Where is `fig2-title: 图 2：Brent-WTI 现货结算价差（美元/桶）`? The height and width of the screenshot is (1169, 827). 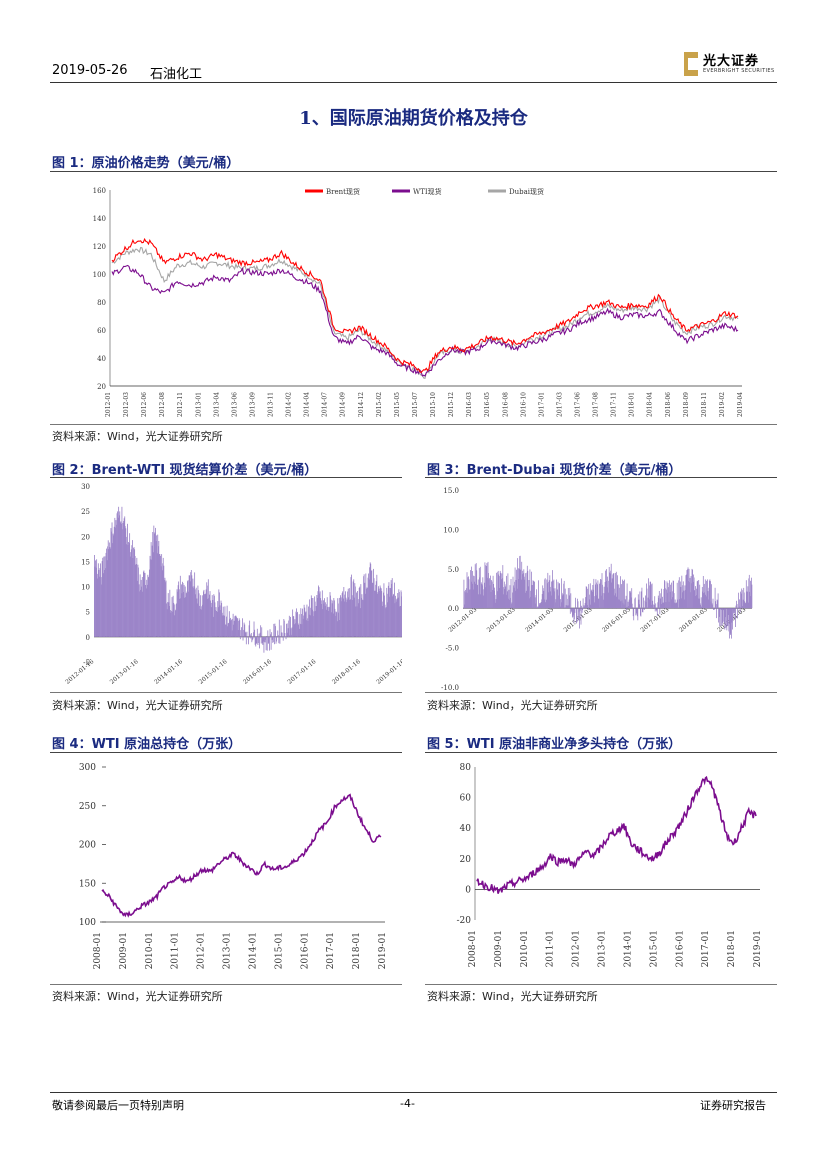 fig2-title: 图 2：Brent-WTI 现货结算价差（美元/桶） is located at coordinates (185, 470).